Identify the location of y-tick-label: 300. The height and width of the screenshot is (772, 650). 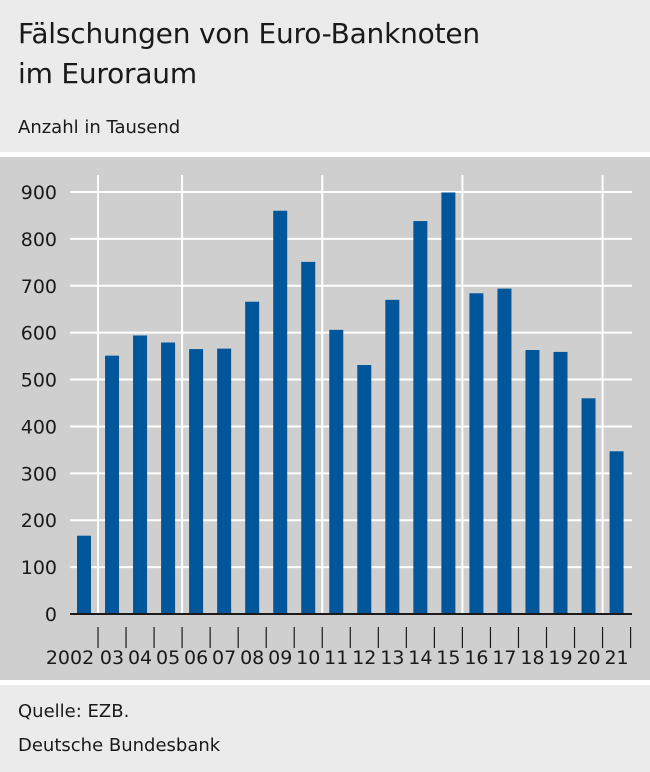
(39, 474).